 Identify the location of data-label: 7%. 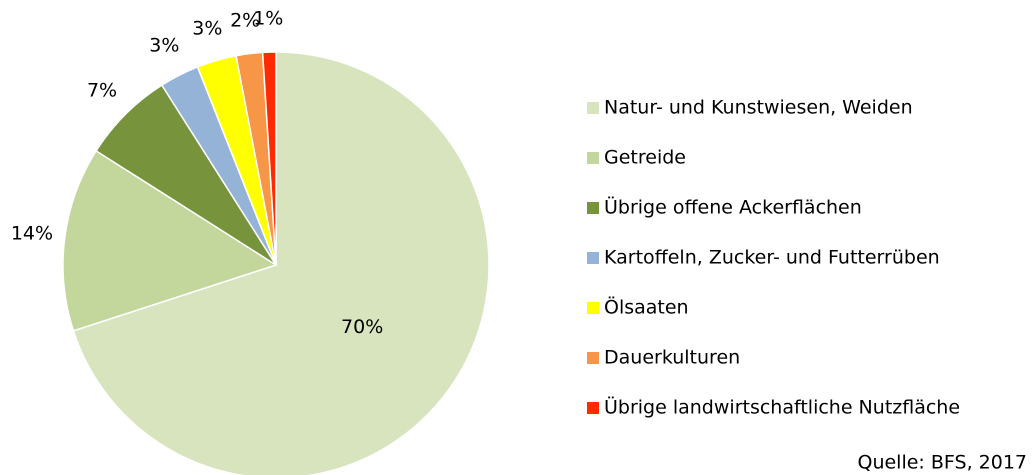
(102, 91).